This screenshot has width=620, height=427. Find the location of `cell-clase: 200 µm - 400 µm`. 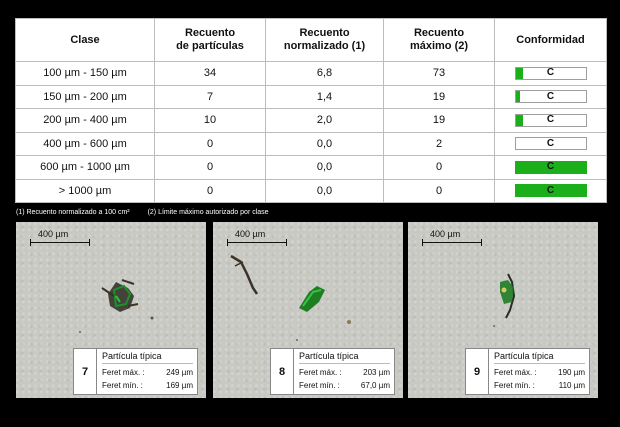

cell-clase: 200 µm - 400 µm is located at coordinates (85, 120).